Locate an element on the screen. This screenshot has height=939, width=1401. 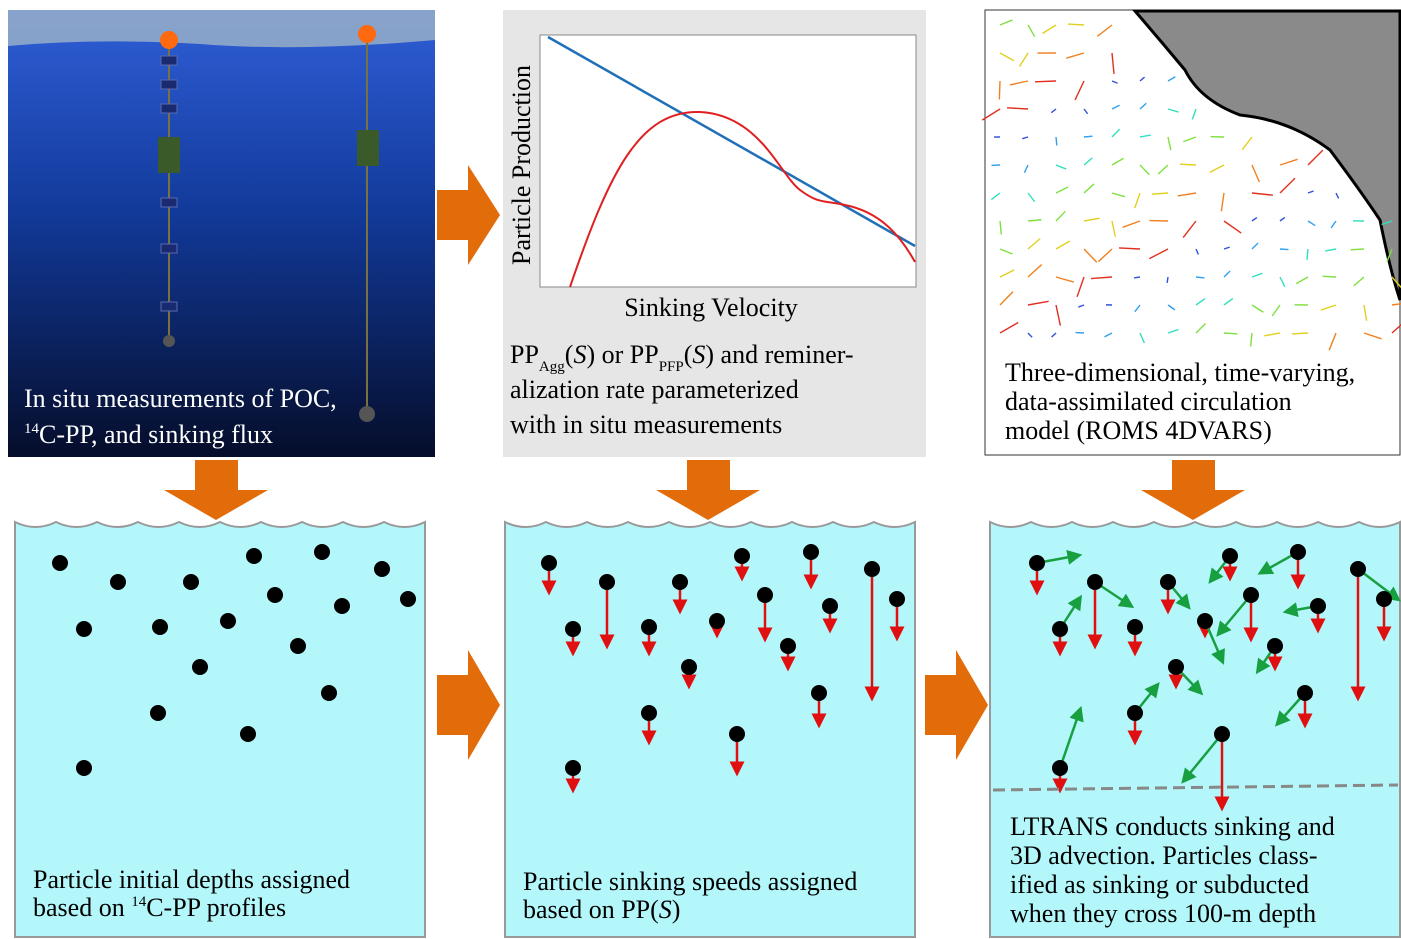
curve is located at coordinates (742, 199).